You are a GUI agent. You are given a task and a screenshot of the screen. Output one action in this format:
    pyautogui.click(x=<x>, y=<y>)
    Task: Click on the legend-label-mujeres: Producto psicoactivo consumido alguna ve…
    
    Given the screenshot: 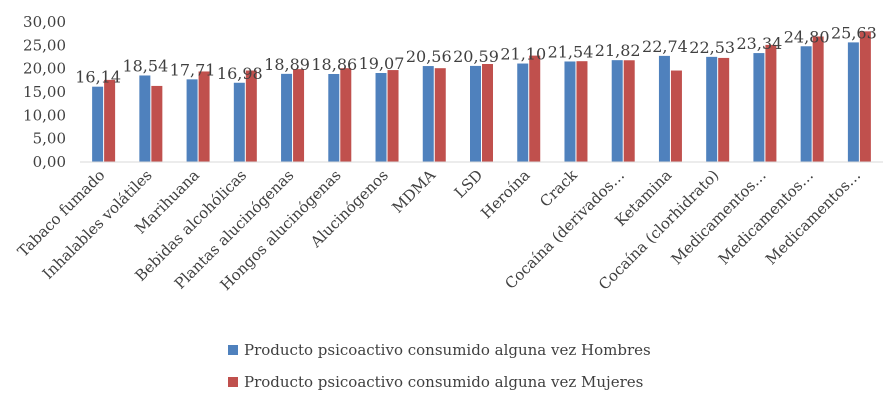 What is the action you would take?
    pyautogui.click(x=444, y=382)
    